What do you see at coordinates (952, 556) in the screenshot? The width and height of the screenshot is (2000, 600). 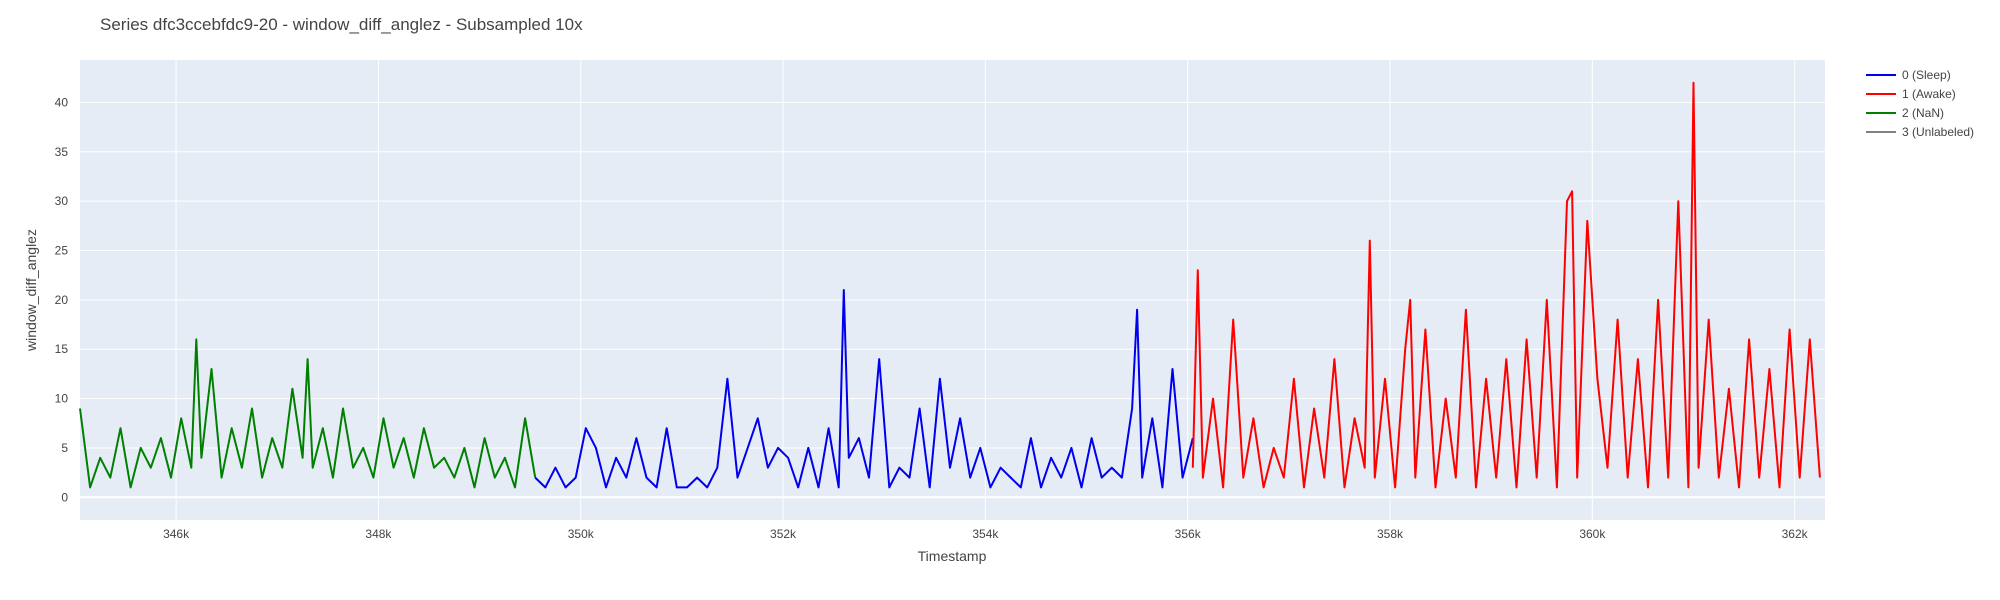 I see `x-axis-label: Timestamp` at bounding box center [952, 556].